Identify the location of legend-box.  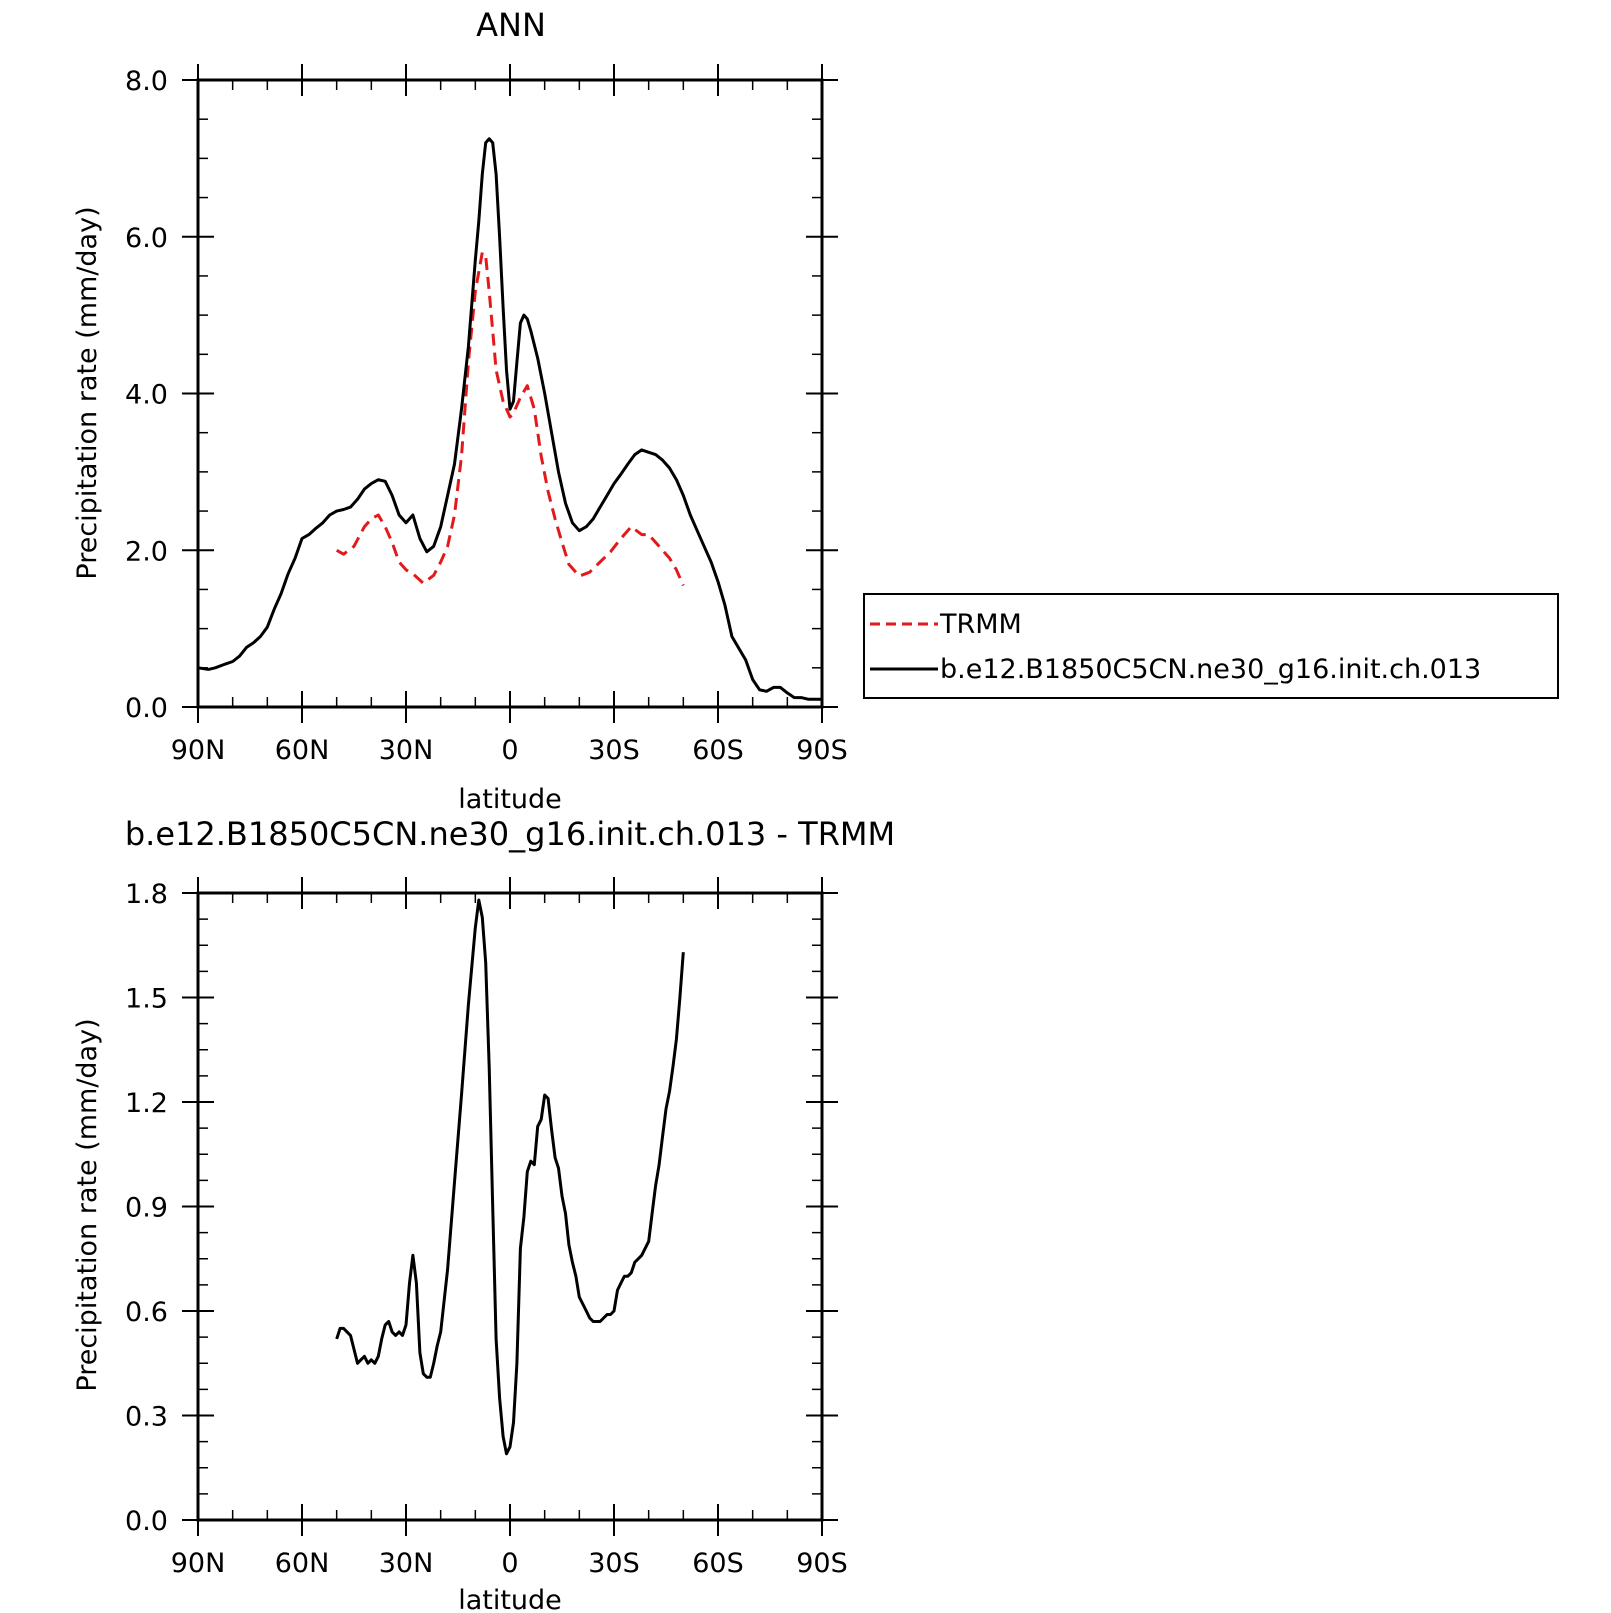
(1211, 646).